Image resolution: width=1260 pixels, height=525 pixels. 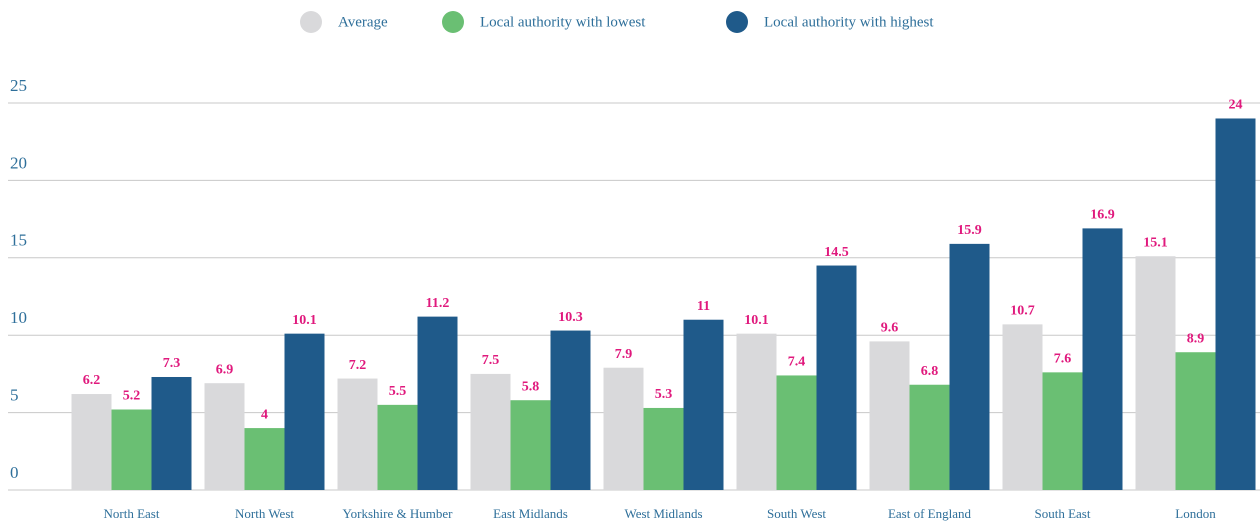 I want to click on value-label: 6.8, so click(x=930, y=371).